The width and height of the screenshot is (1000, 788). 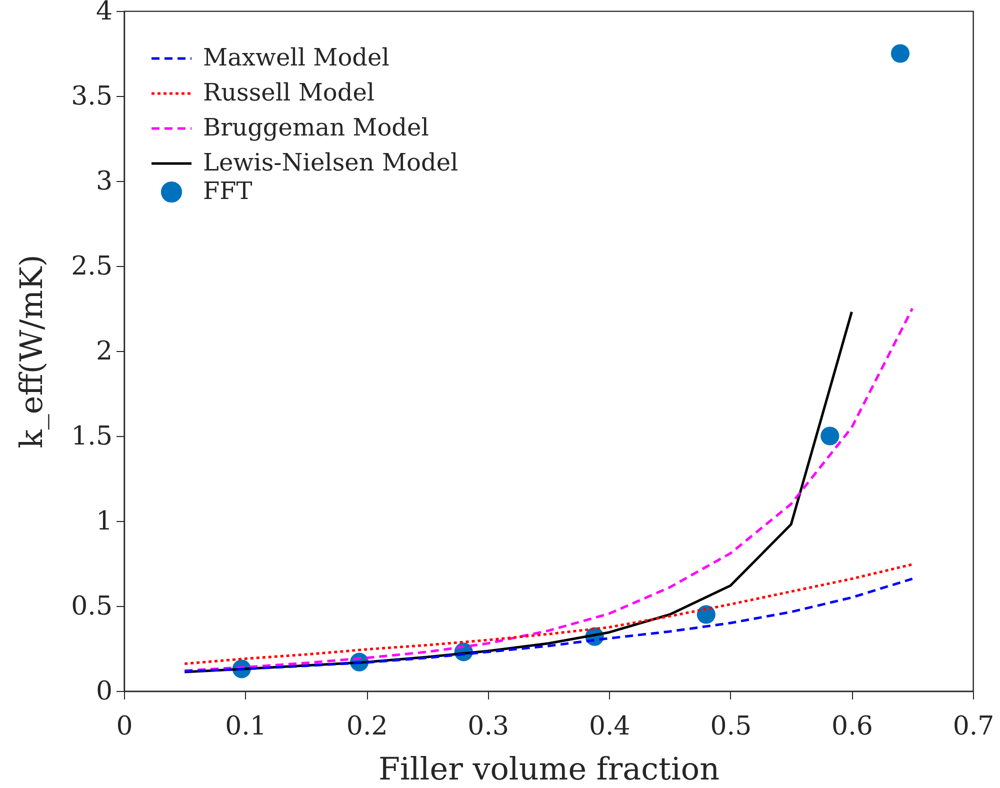 I want to click on x-tick-label: 0.6, so click(x=852, y=727).